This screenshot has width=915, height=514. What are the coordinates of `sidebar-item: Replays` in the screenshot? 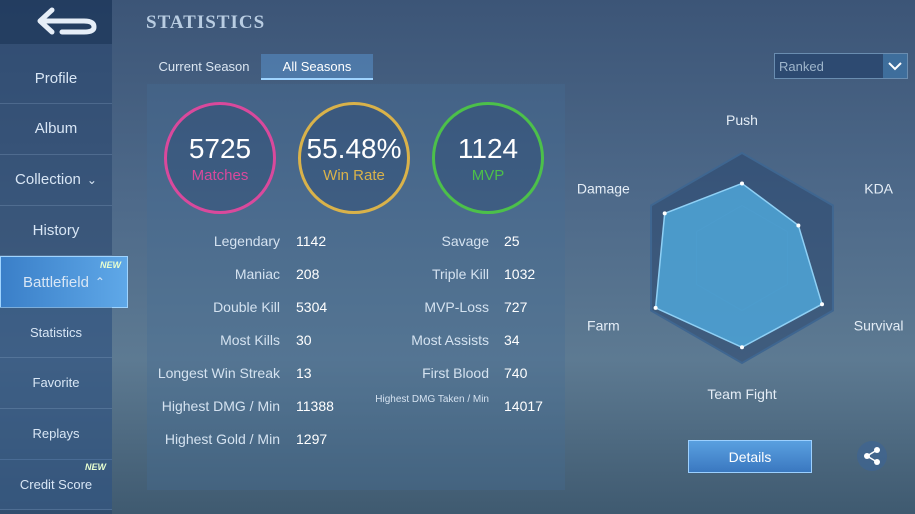 It's located at (56, 434).